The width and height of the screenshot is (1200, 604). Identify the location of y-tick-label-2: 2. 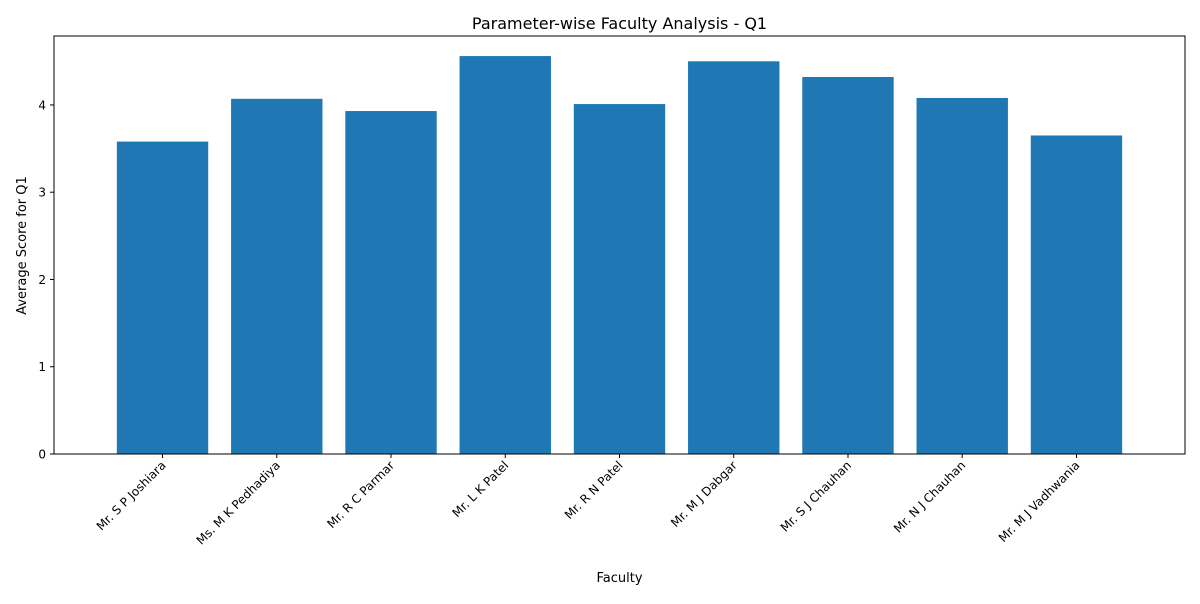
(42, 280).